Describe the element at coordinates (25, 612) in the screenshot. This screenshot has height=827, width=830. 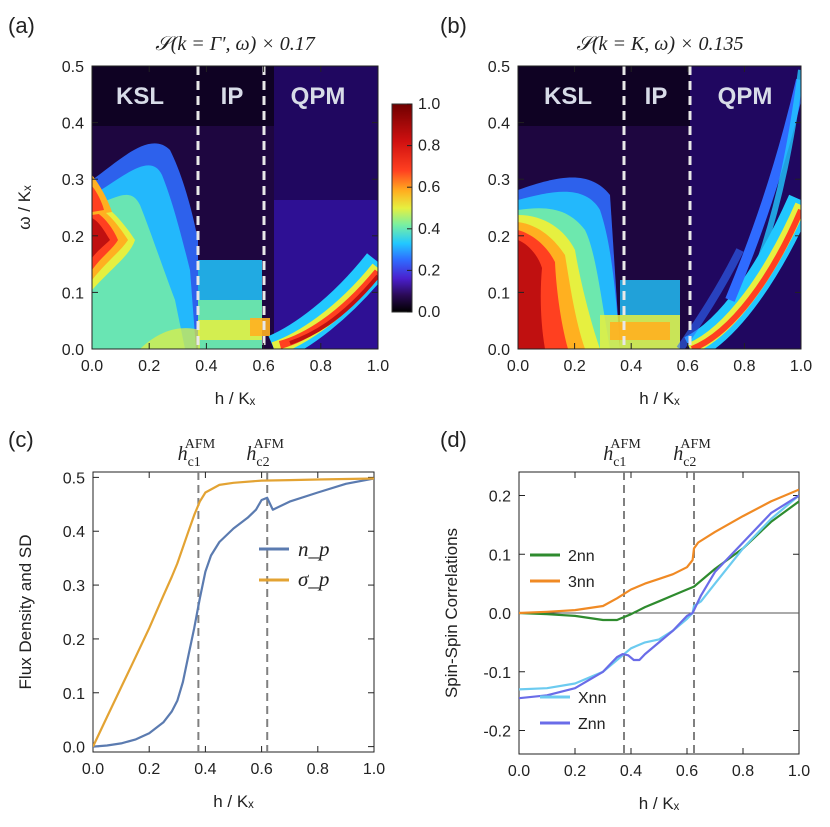
I see `y-axis-label: Flux Density and SD` at that location.